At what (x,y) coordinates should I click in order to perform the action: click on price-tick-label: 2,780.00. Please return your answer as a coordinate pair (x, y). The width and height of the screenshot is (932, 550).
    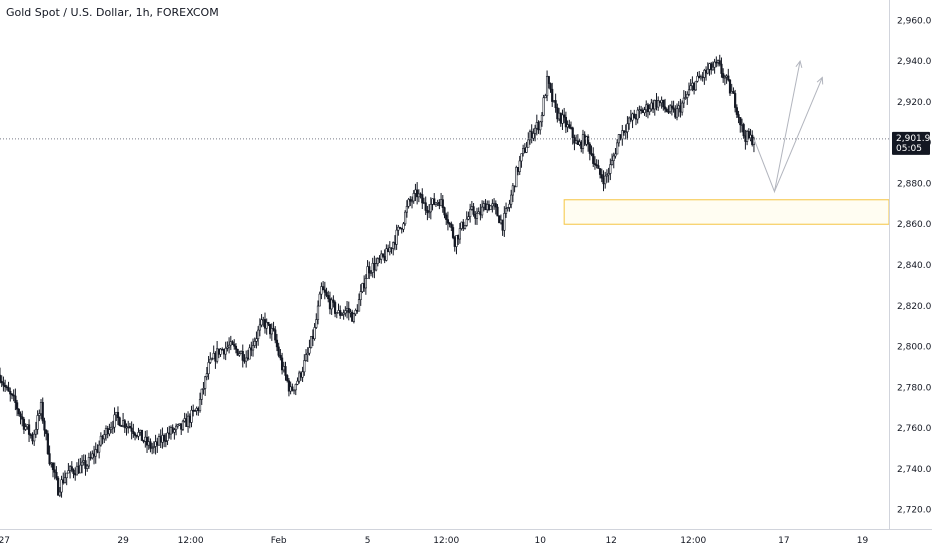
    Looking at the image, I should click on (914, 388).